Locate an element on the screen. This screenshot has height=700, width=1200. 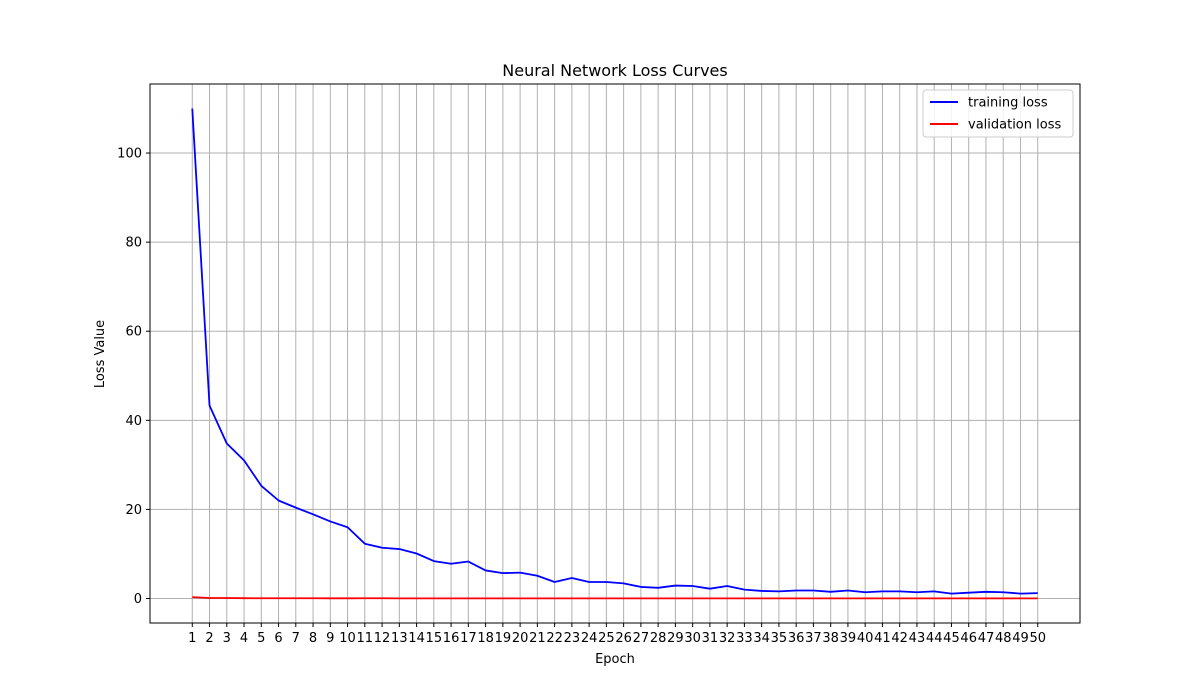
x-tick-label: 47 is located at coordinates (986, 638).